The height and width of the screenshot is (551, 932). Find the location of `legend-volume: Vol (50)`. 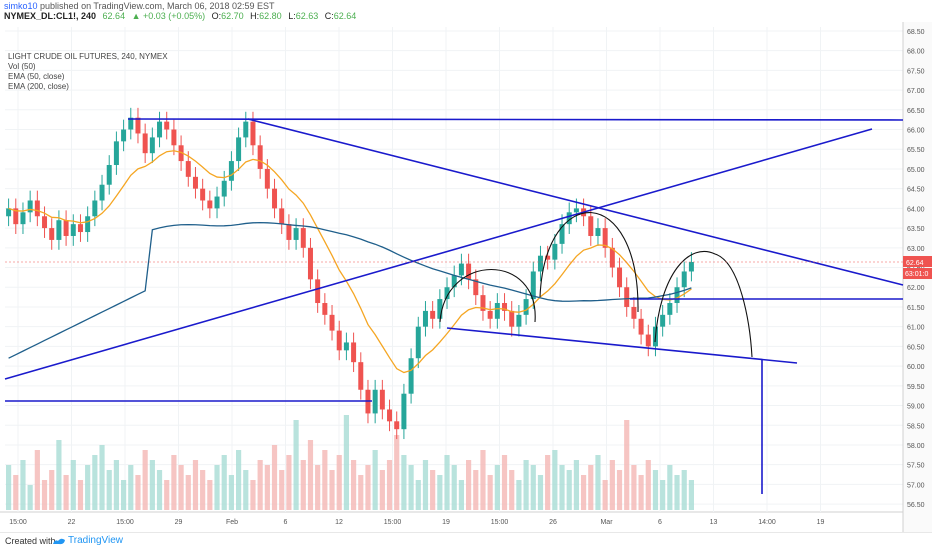

legend-volume: Vol (50) is located at coordinates (22, 66).